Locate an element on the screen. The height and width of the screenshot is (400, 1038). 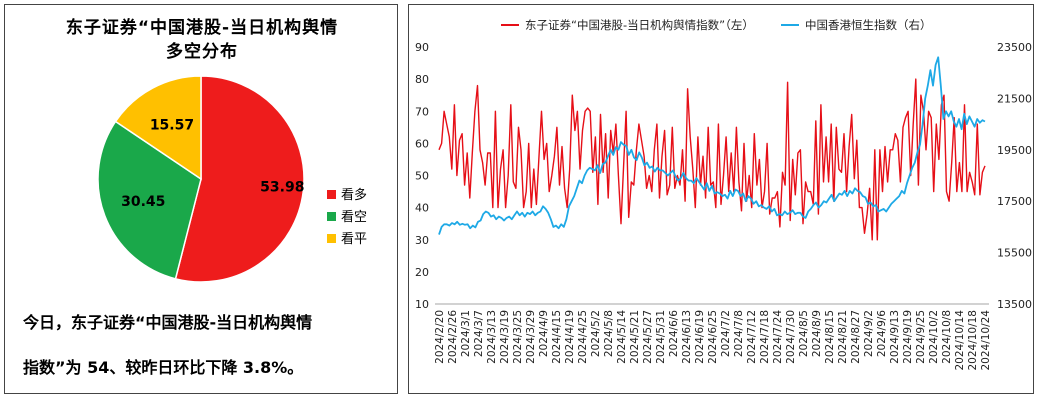
left-axis-tick-3: 40 is located at coordinates (422, 208).